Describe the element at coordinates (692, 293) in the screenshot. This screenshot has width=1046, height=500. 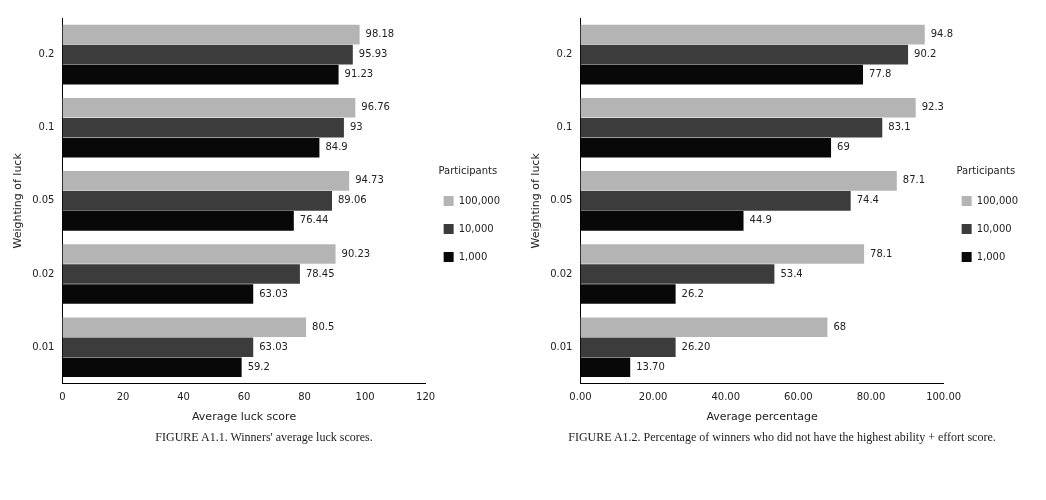
I see `data-label: 26.2` at that location.